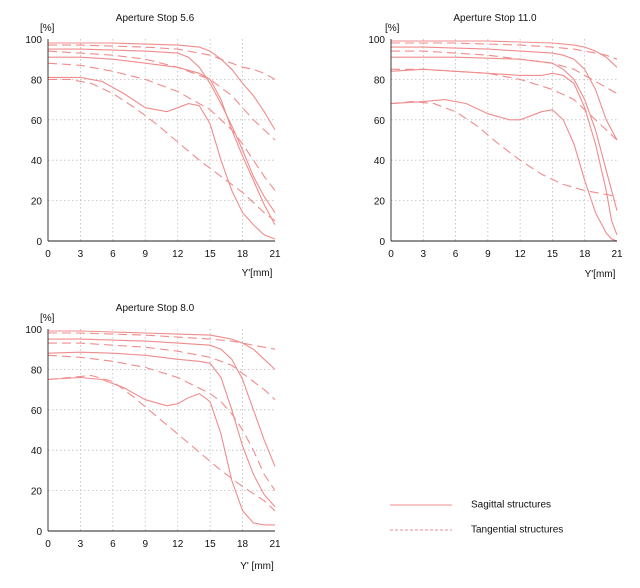  Describe the element at coordinates (257, 566) in the screenshot. I see `x-axis-label: Y' [mm]` at that location.